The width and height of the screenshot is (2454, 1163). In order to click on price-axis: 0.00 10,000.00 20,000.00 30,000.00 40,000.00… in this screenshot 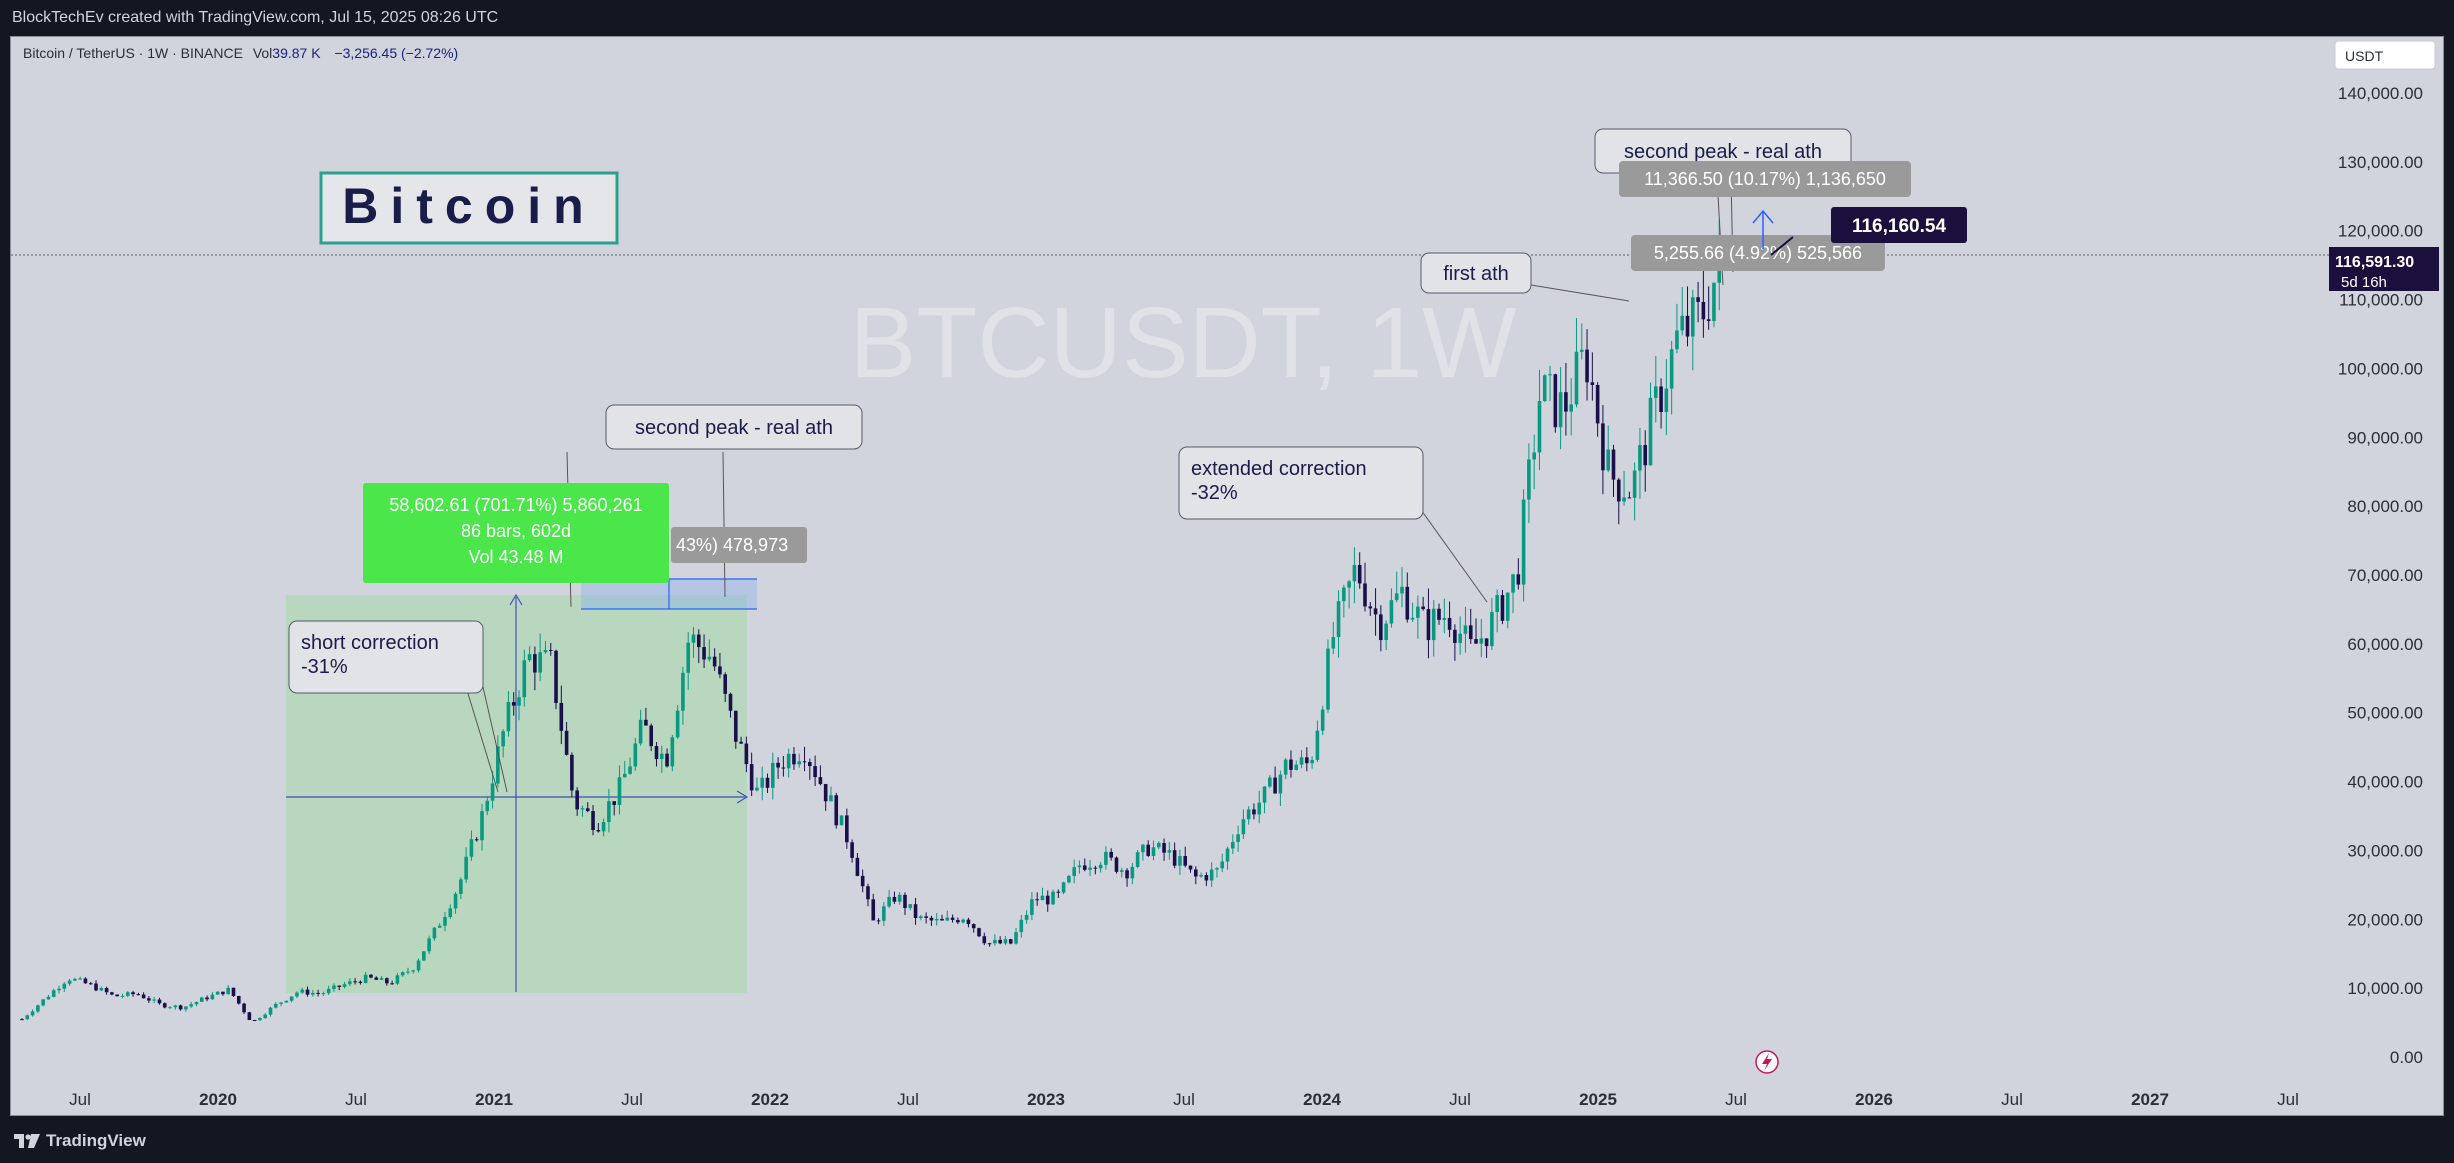, I will do `click(2384, 575)`.